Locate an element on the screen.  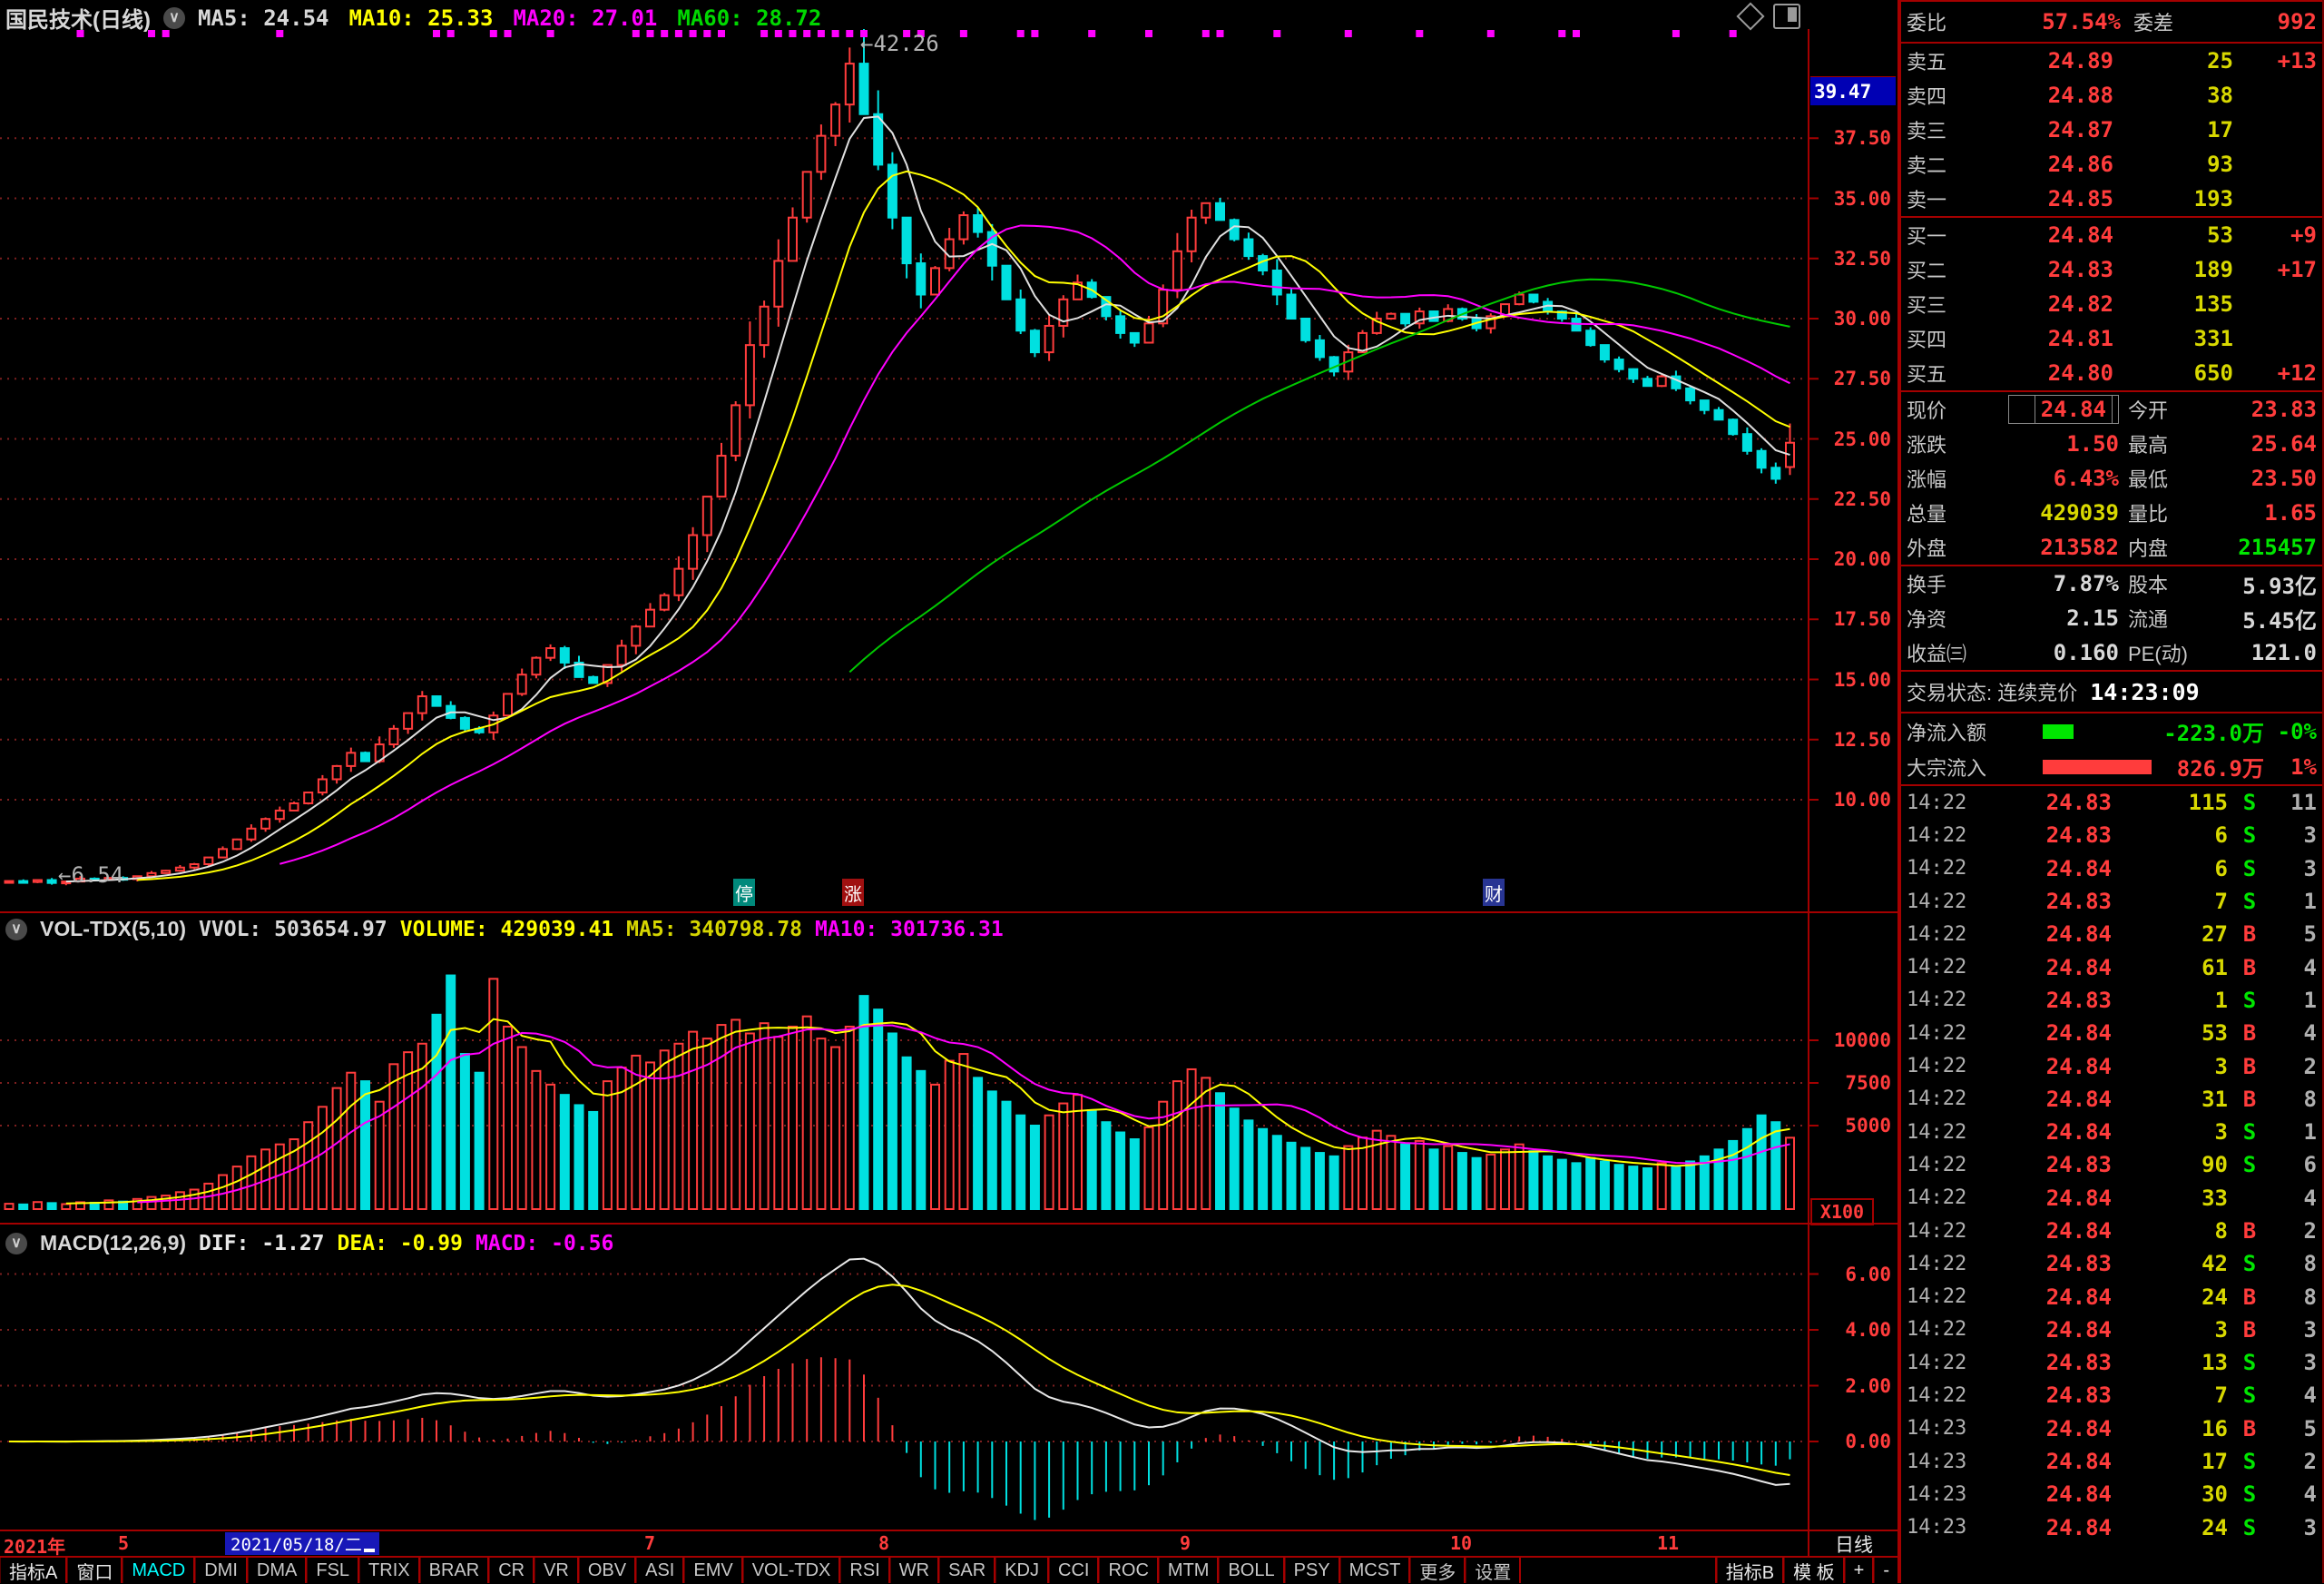
split-window-icon is located at coordinates (1786, 16).